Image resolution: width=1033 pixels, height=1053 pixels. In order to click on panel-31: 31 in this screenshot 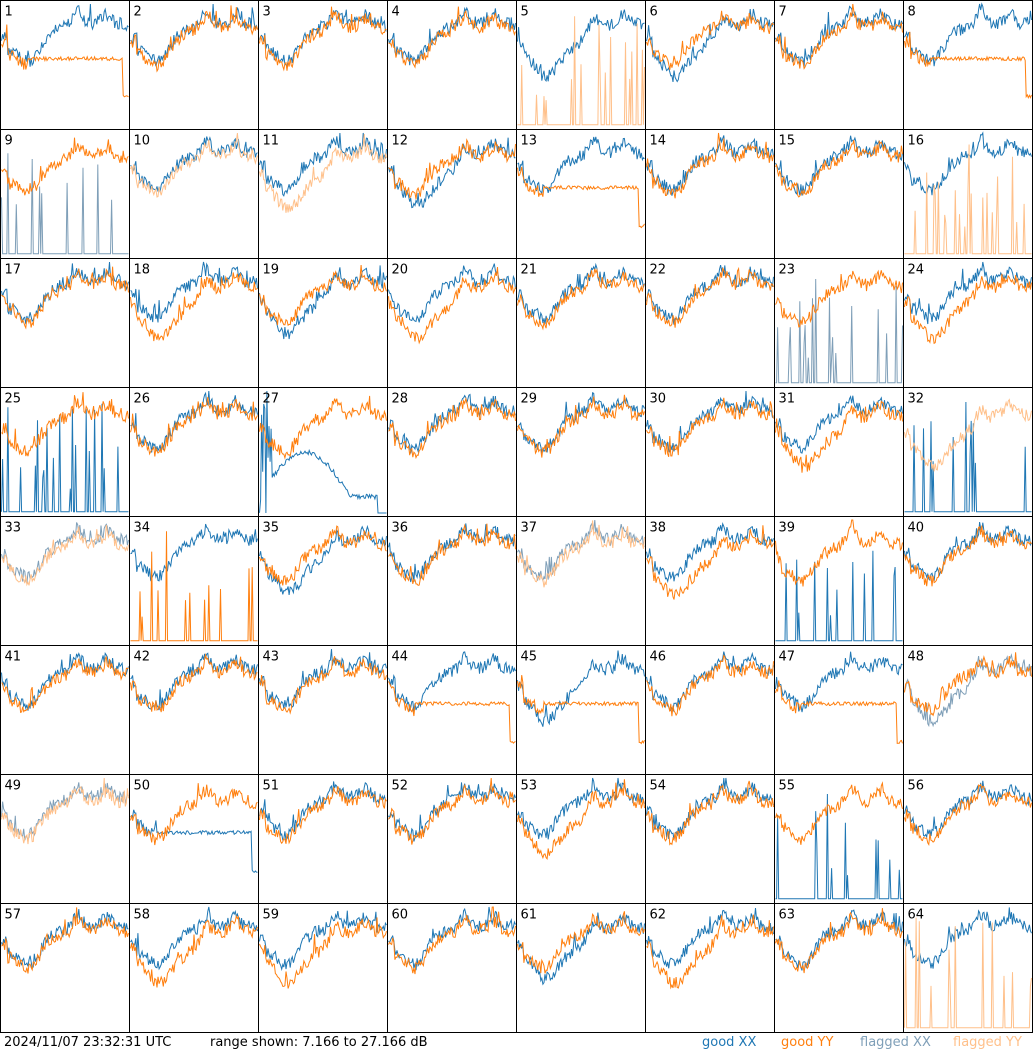, I will do `click(839, 452)`.